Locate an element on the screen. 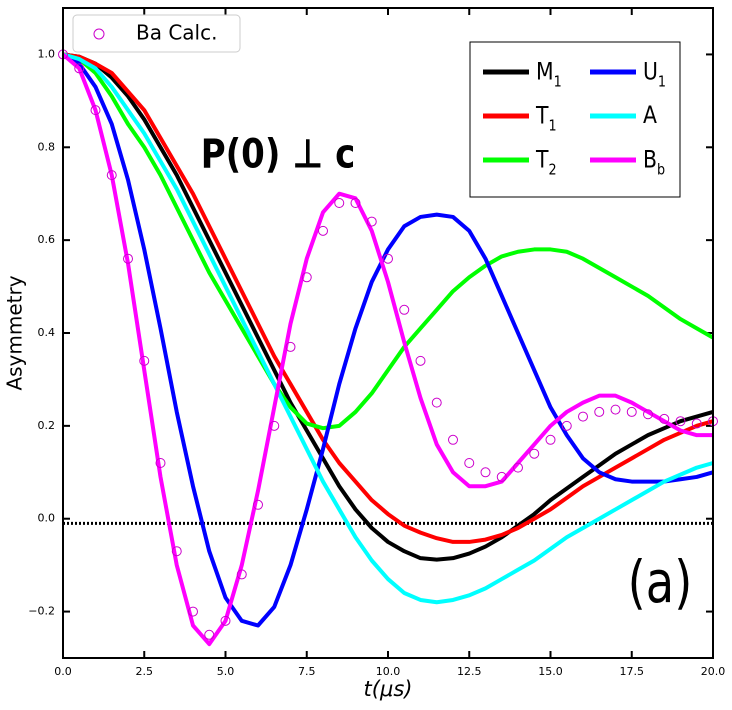  legend-label: Ba Calc. is located at coordinates (176, 33).